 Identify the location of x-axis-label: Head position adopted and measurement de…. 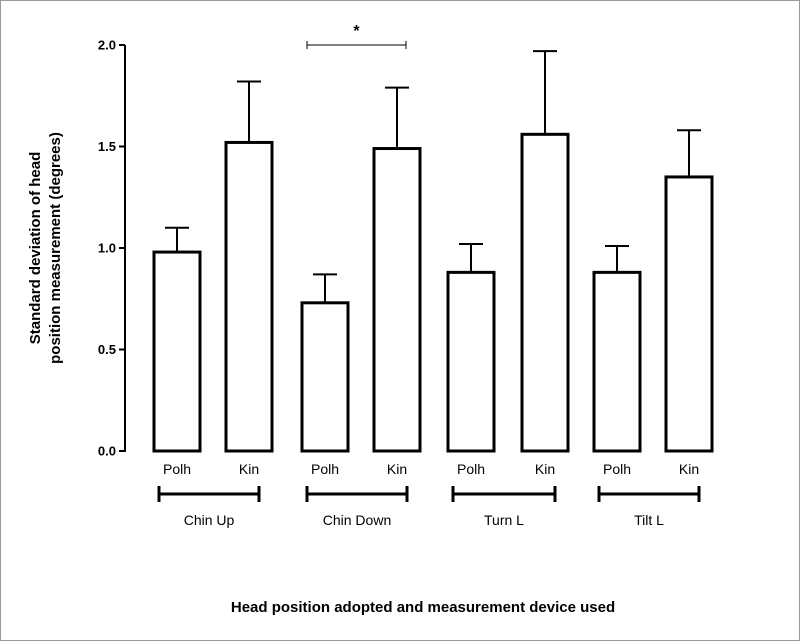
(423, 607).